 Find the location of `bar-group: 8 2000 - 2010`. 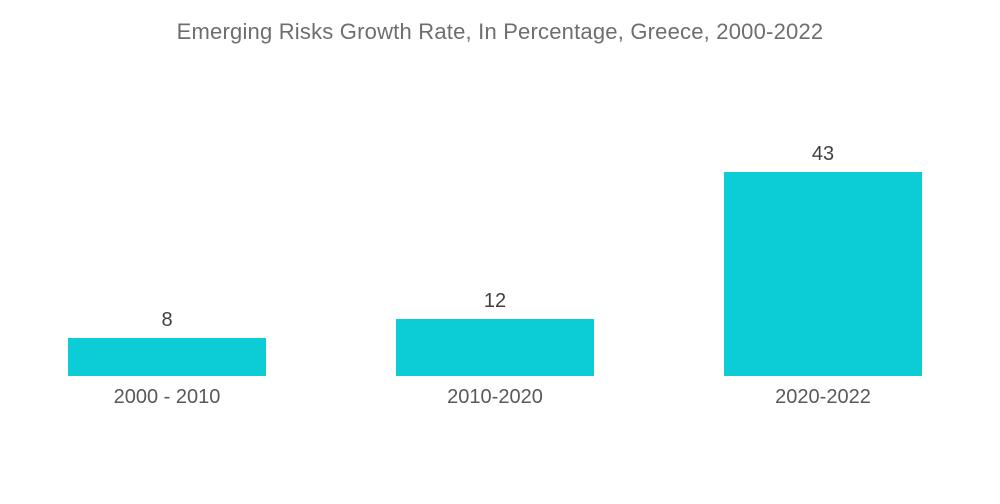

bar-group: 8 2000 - 2010 is located at coordinates (167, 358).